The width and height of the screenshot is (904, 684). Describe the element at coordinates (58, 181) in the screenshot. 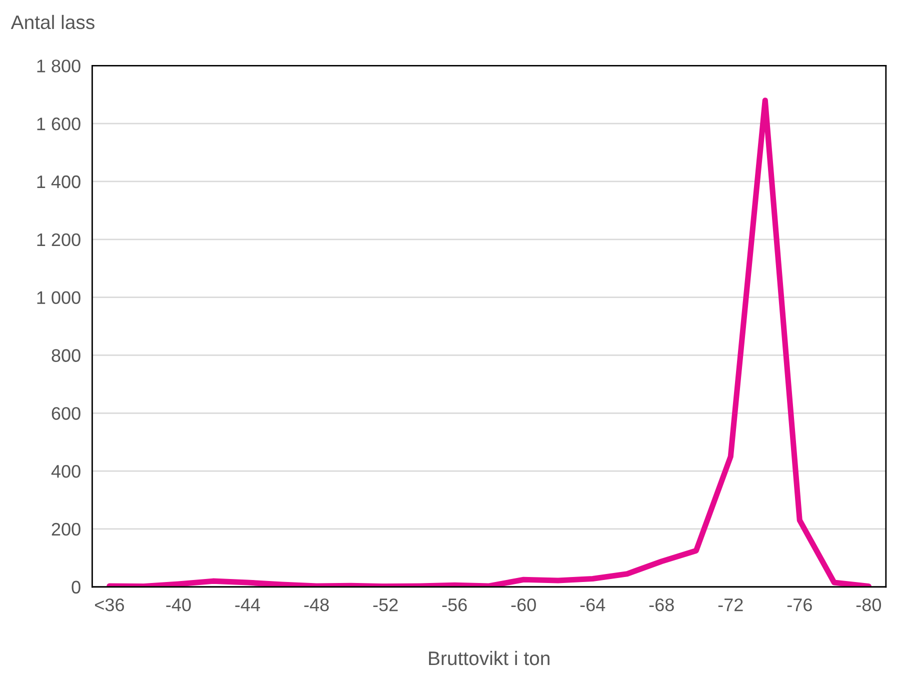

I see `y-tick-label: 1 400` at that location.